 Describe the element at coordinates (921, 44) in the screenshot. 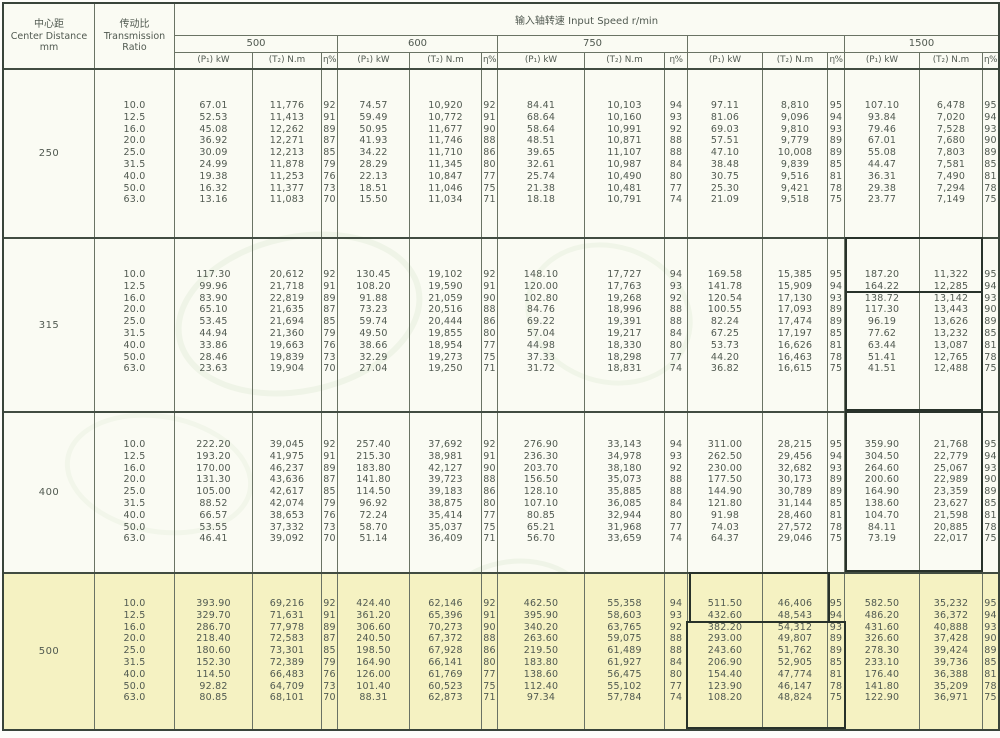

I see `speed-header-1500: 1500` at that location.